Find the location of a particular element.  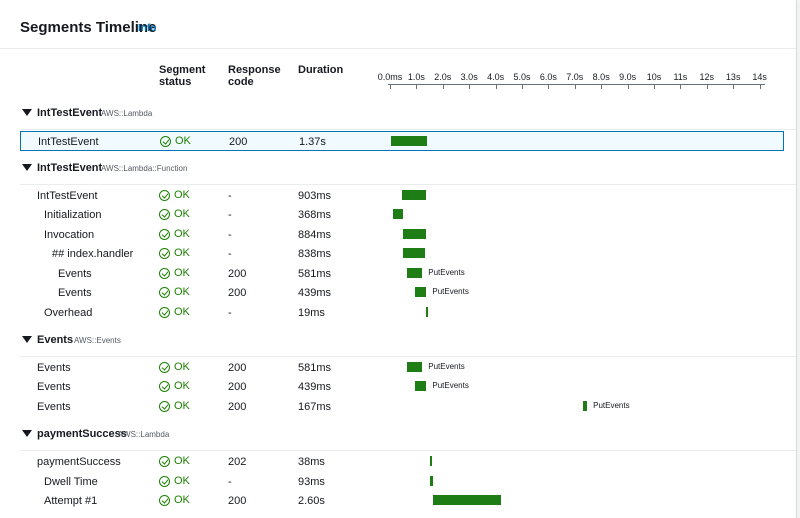

duration-value: 838ms is located at coordinates (315, 254).